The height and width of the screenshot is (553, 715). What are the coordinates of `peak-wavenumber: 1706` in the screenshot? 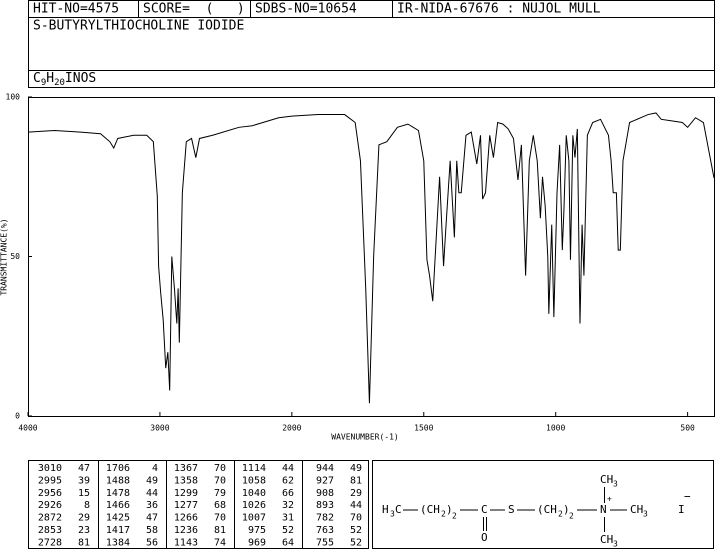 It's located at (118, 468).